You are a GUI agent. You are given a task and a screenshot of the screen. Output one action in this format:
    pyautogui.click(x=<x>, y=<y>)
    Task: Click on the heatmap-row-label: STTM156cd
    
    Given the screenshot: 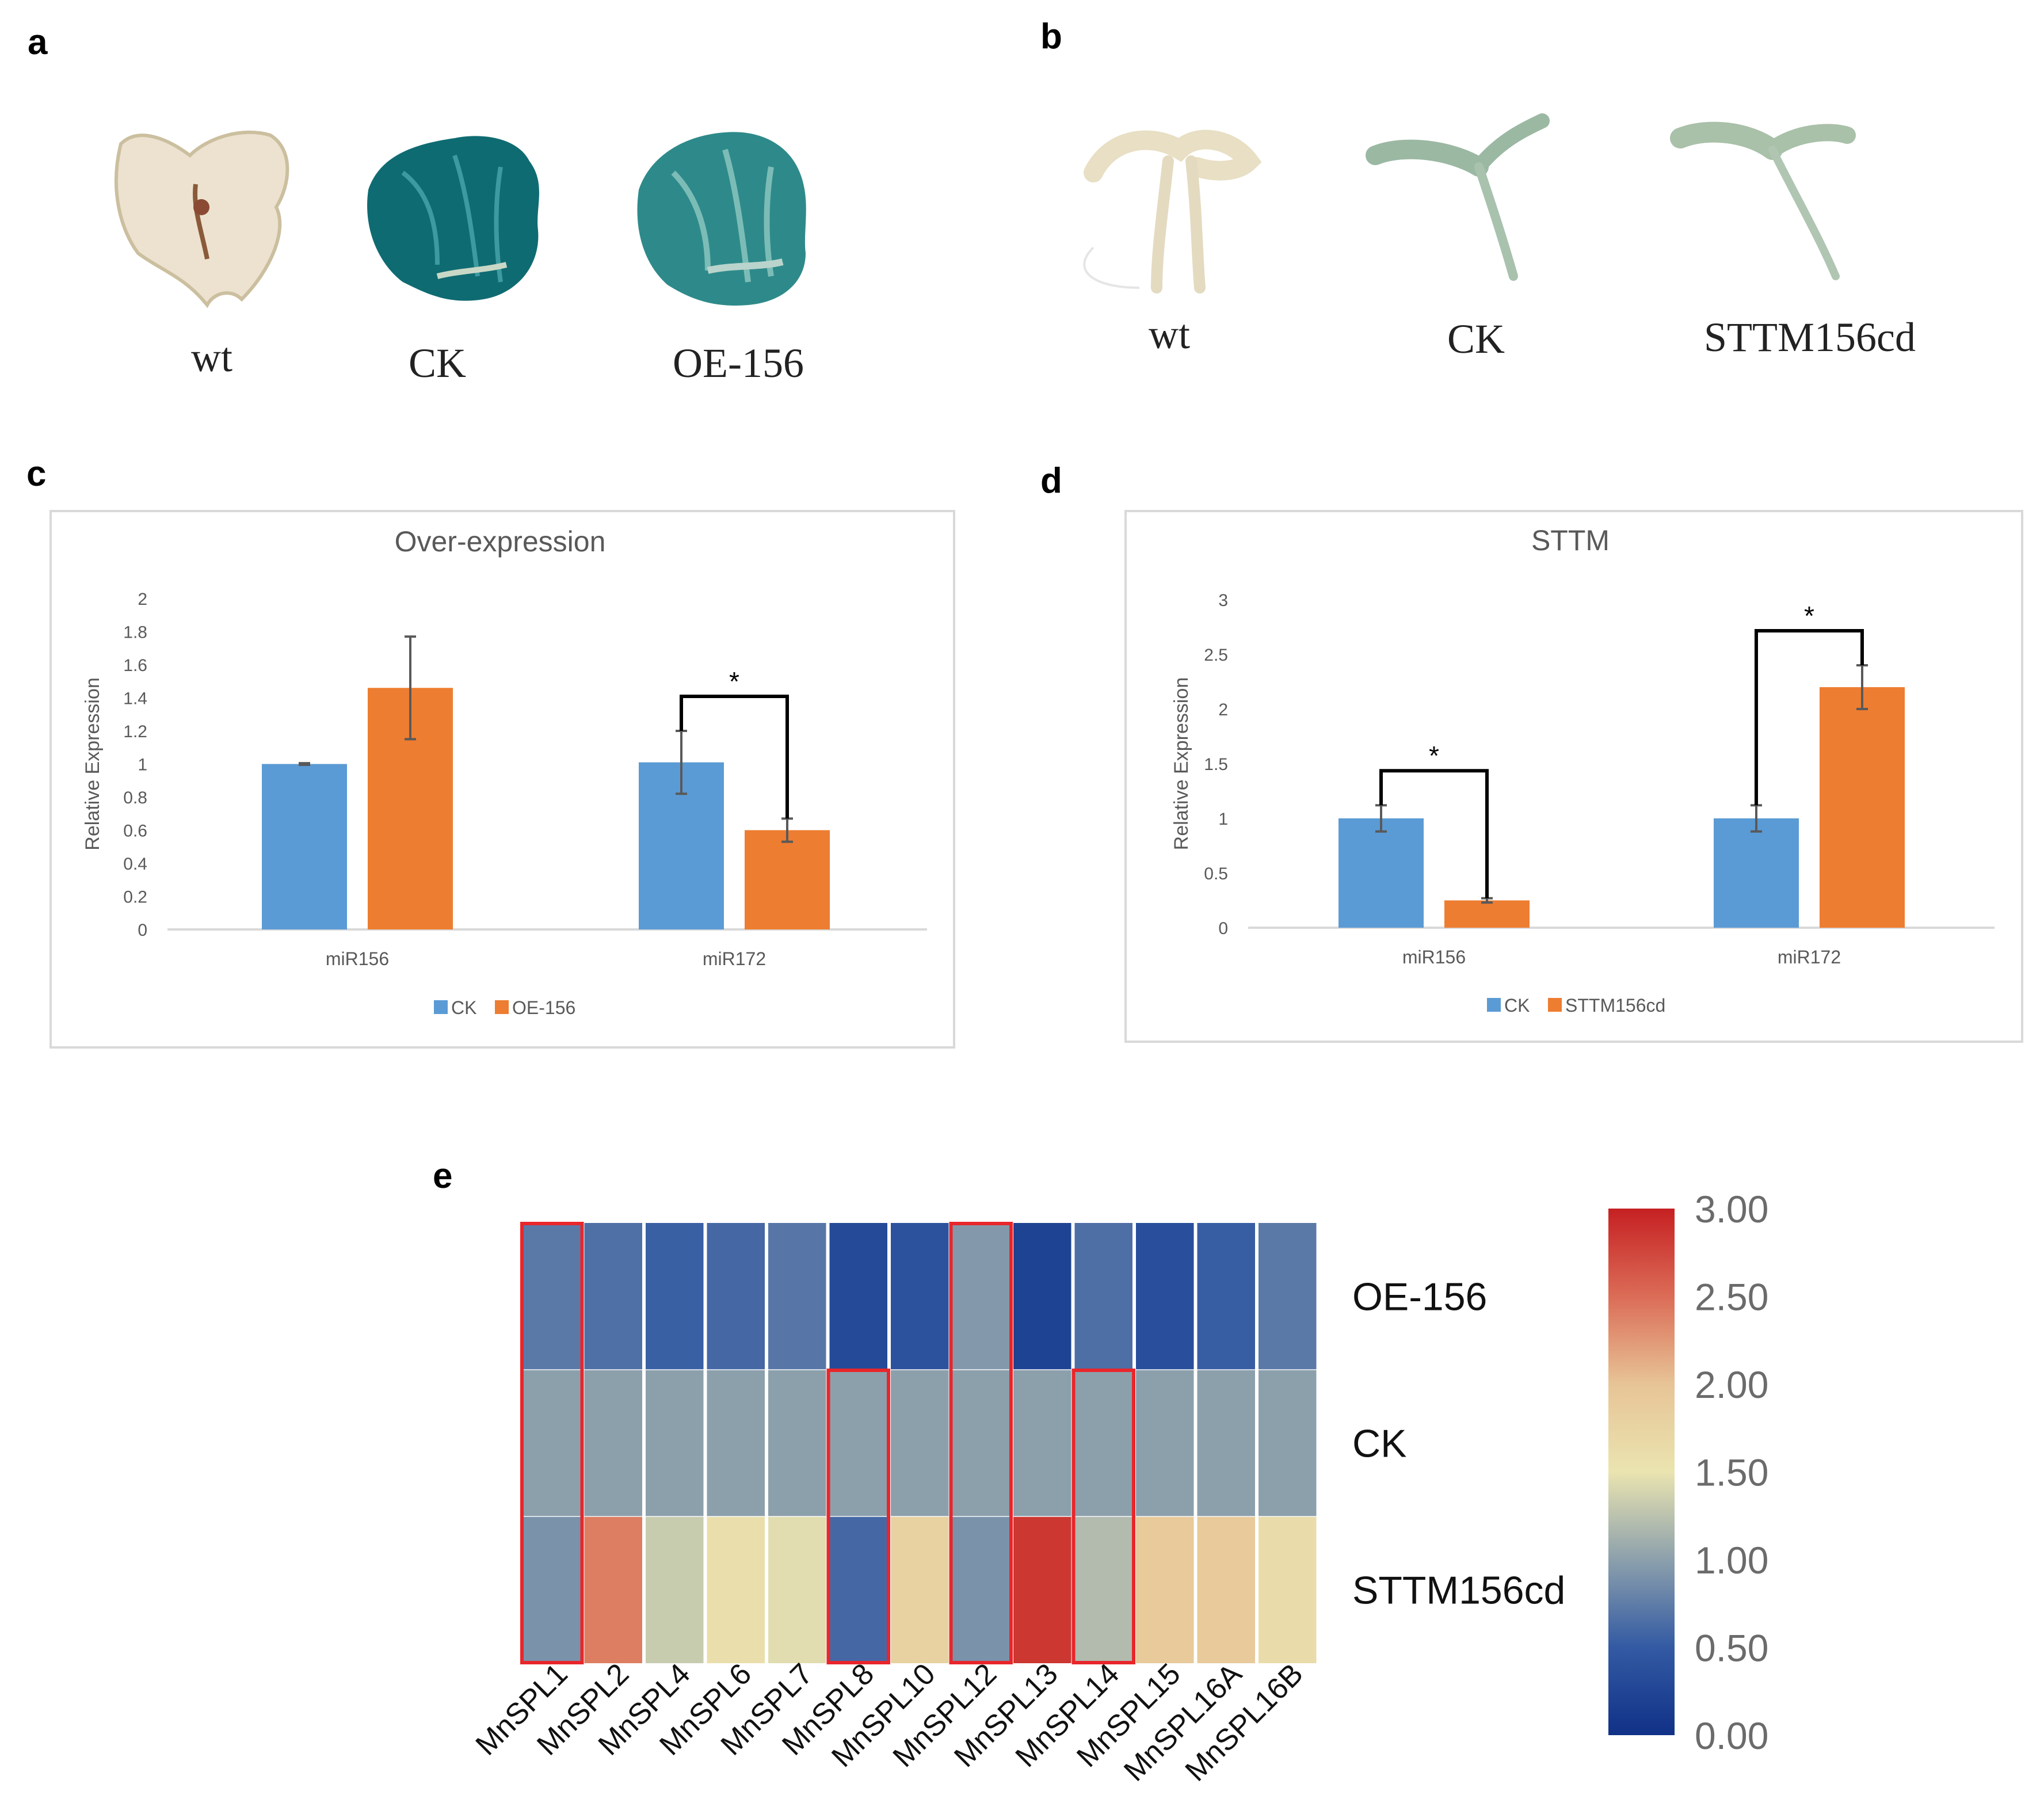 What is the action you would take?
    pyautogui.click(x=1458, y=1591)
    